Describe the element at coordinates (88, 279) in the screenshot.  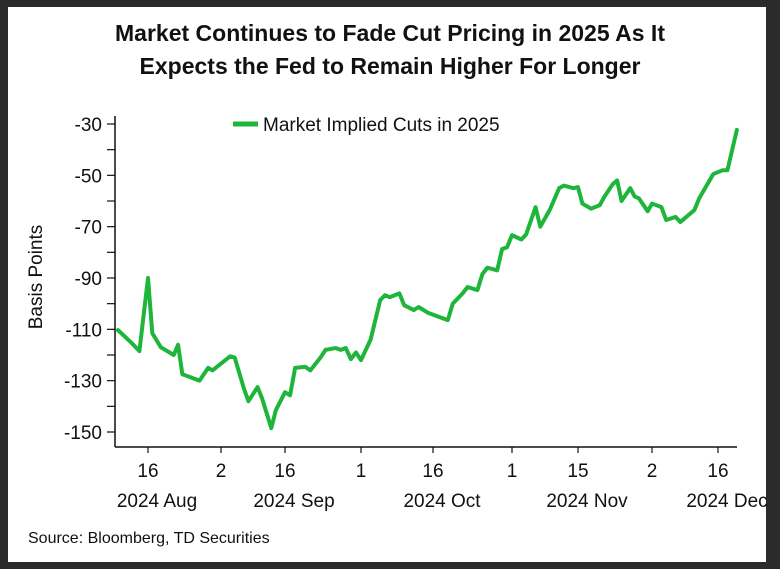
I see `y-tick-label: -90` at that location.